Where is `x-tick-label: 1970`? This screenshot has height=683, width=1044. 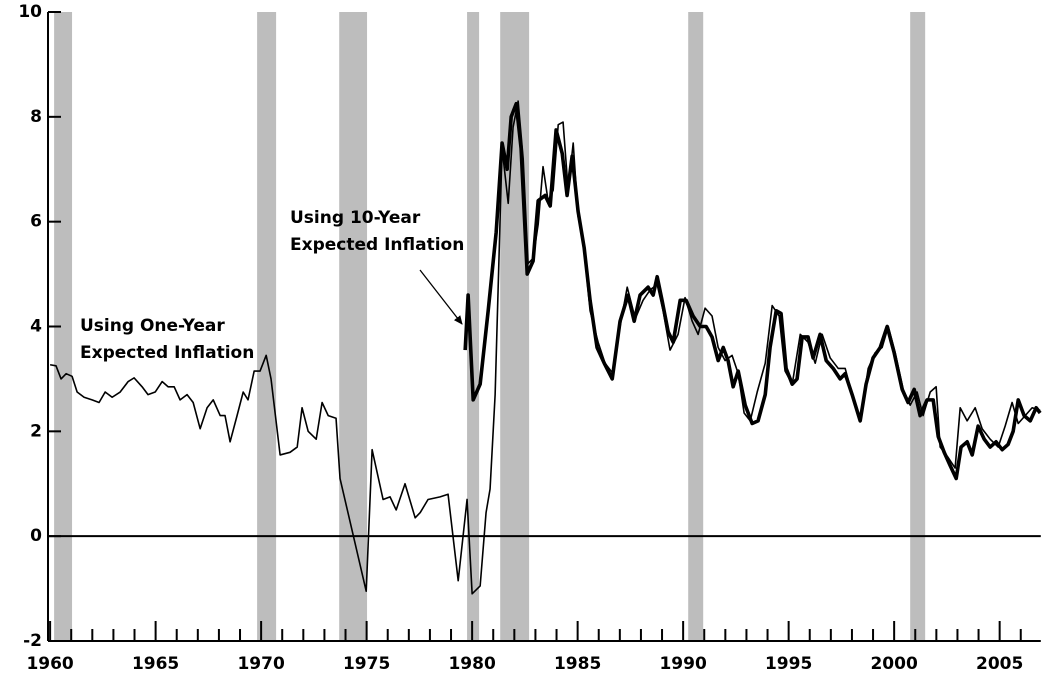
x-tick-label: 1970 is located at coordinates (260, 664).